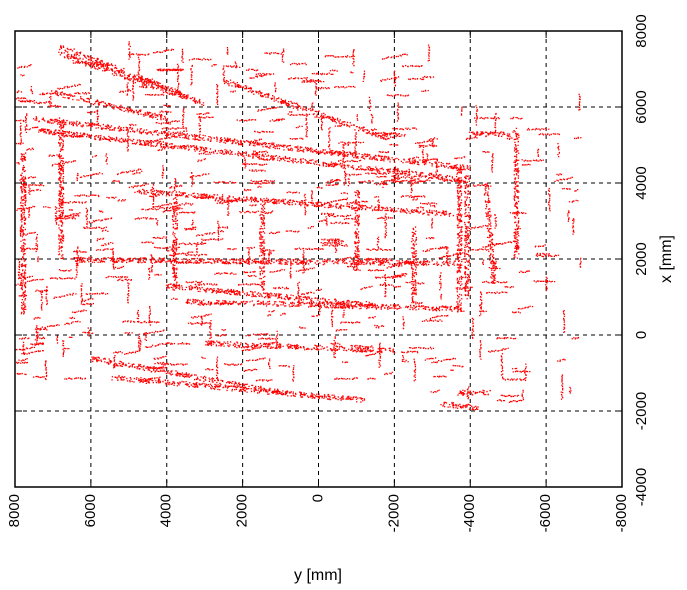 The image size is (687, 590). Describe the element at coordinates (166, 510) in the screenshot. I see `x-tick-label: 4000` at that location.